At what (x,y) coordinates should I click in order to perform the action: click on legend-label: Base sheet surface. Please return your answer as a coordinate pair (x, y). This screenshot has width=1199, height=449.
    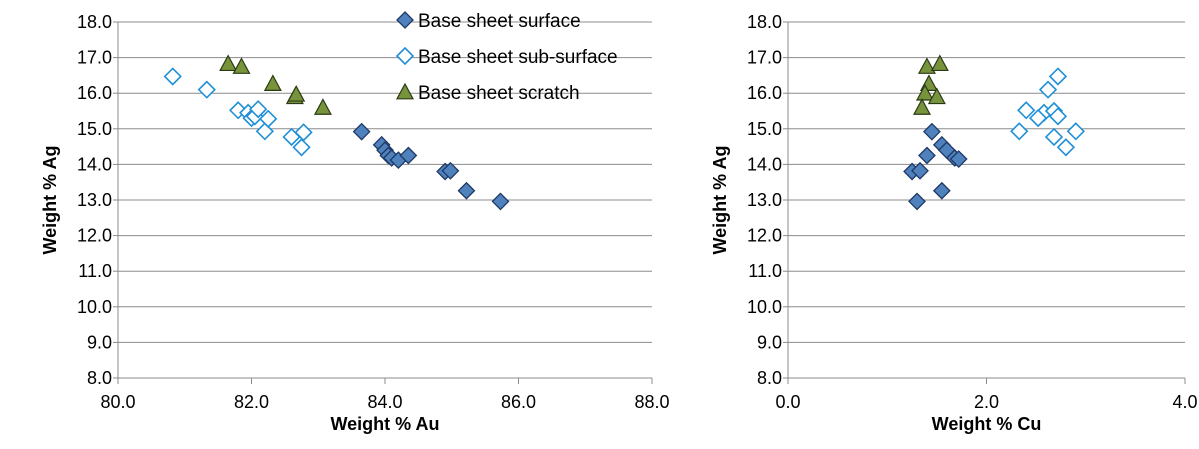
    Looking at the image, I should click on (499, 21).